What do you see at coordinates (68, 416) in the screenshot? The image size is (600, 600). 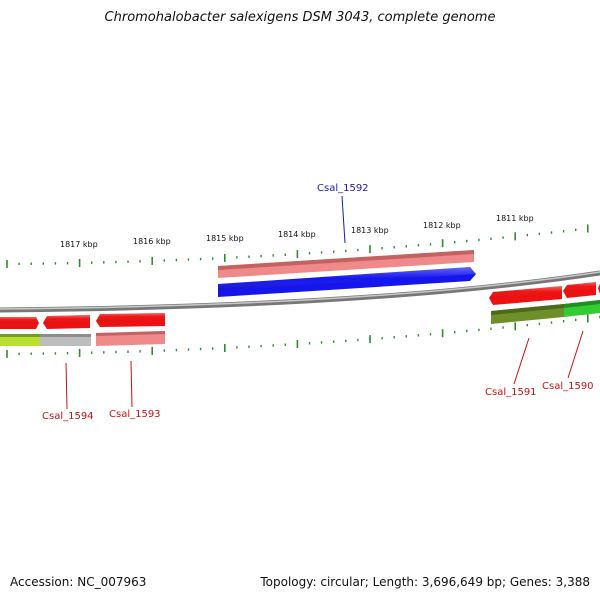 I see `label-csal-1594: Csal_1594` at bounding box center [68, 416].